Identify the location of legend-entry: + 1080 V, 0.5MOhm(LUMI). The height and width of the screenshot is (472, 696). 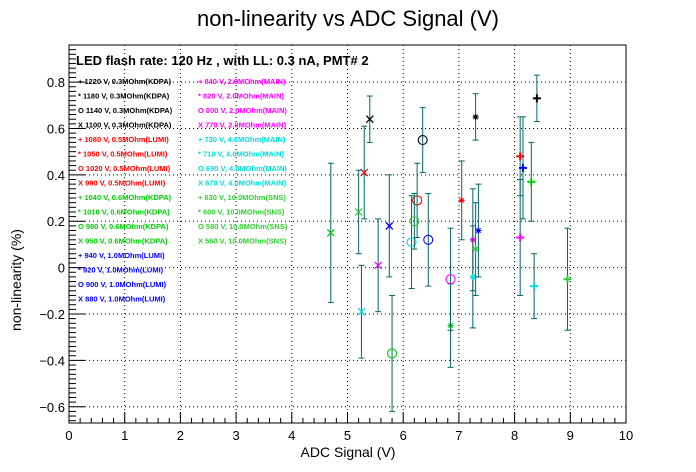
(123, 139).